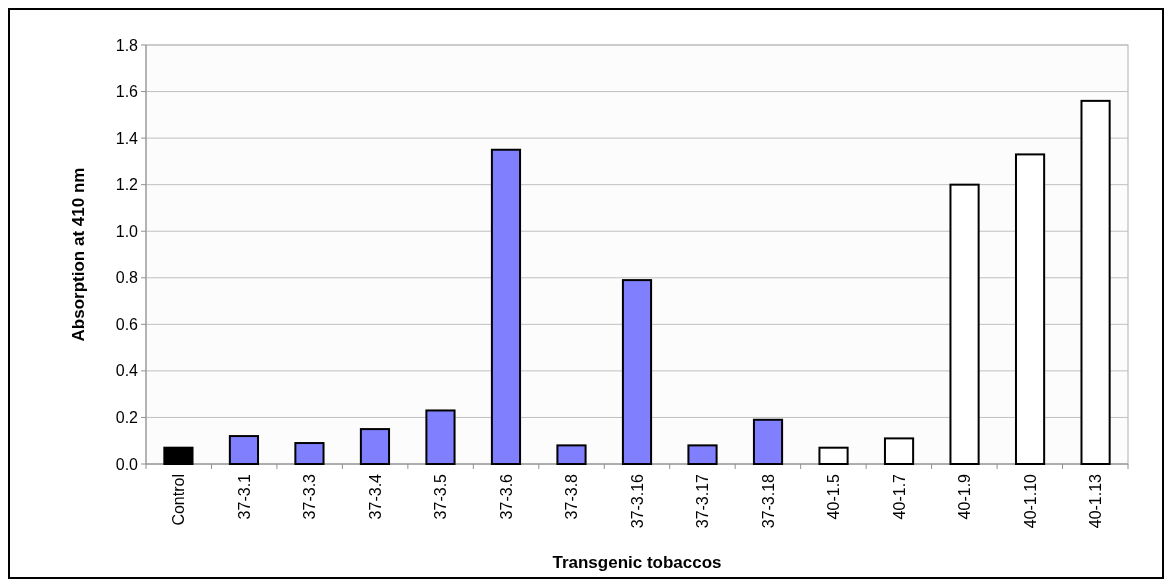 The width and height of the screenshot is (1172, 587). What do you see at coordinates (127, 371) in the screenshot?
I see `y-tick-label: 0.4` at bounding box center [127, 371].